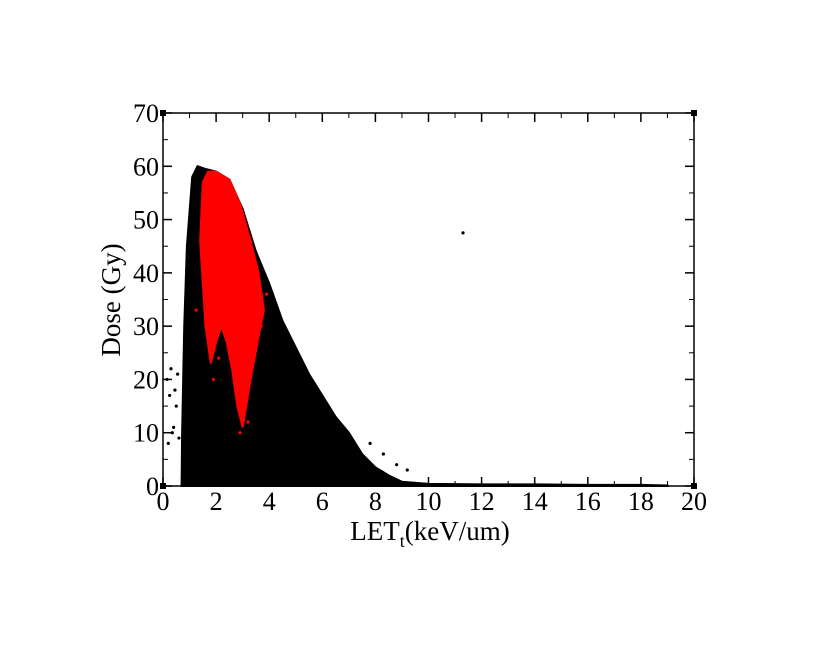 The image size is (830, 647). What do you see at coordinates (152, 486) in the screenshot?
I see `y-tick-label: 0` at bounding box center [152, 486].